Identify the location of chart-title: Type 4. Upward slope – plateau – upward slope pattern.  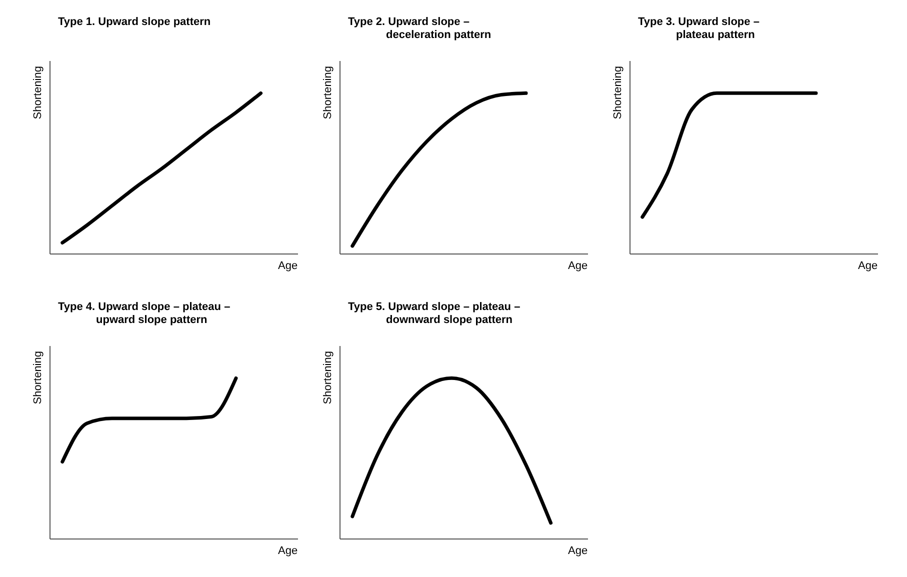
(144, 314).